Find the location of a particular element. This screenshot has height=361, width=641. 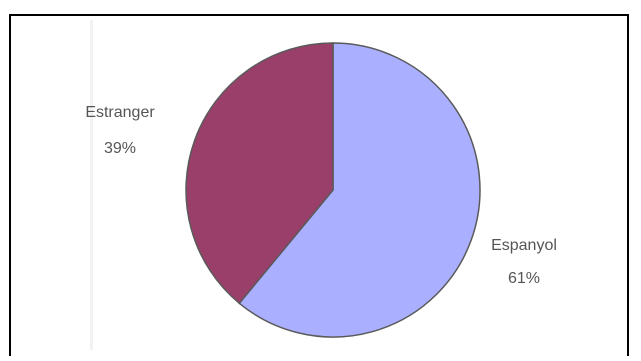

background-divider is located at coordinates (91, 185).